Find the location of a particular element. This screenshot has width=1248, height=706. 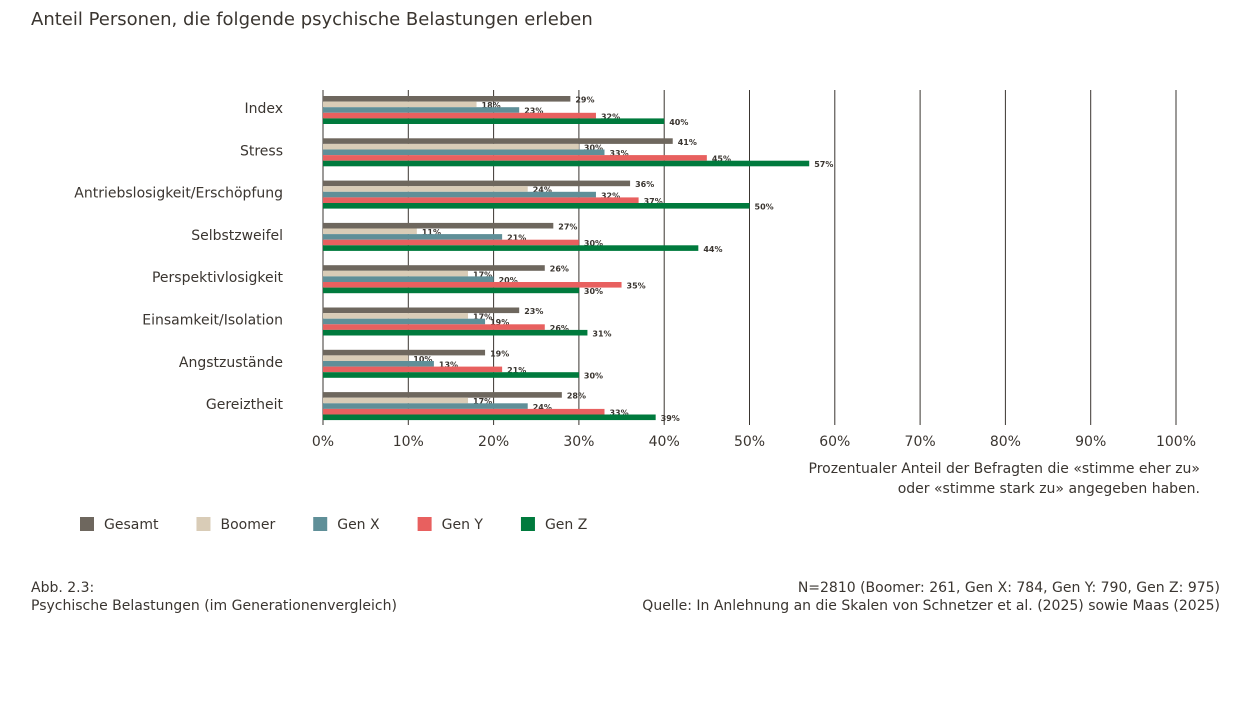

legend-label: Gen Y is located at coordinates (463, 525).